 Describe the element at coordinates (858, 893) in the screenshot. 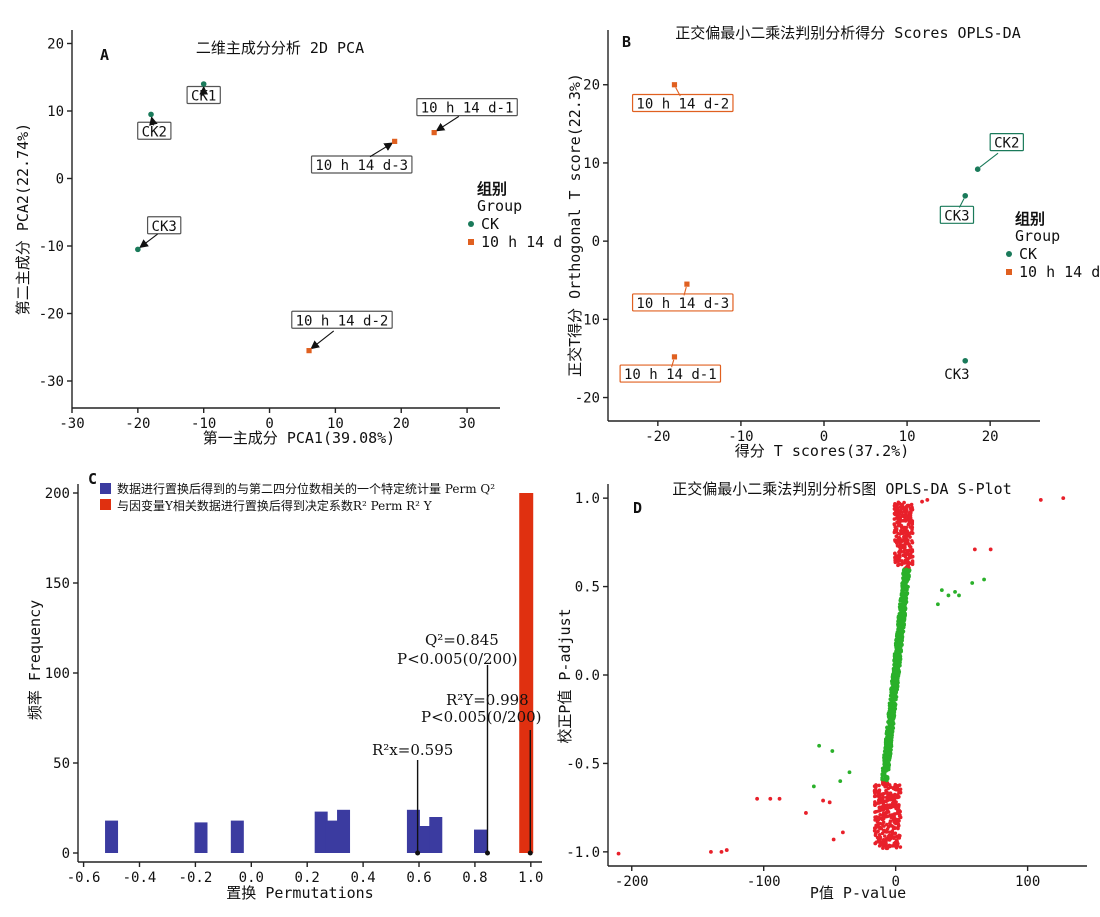

I see `x-axis-label: P值 P-value` at that location.